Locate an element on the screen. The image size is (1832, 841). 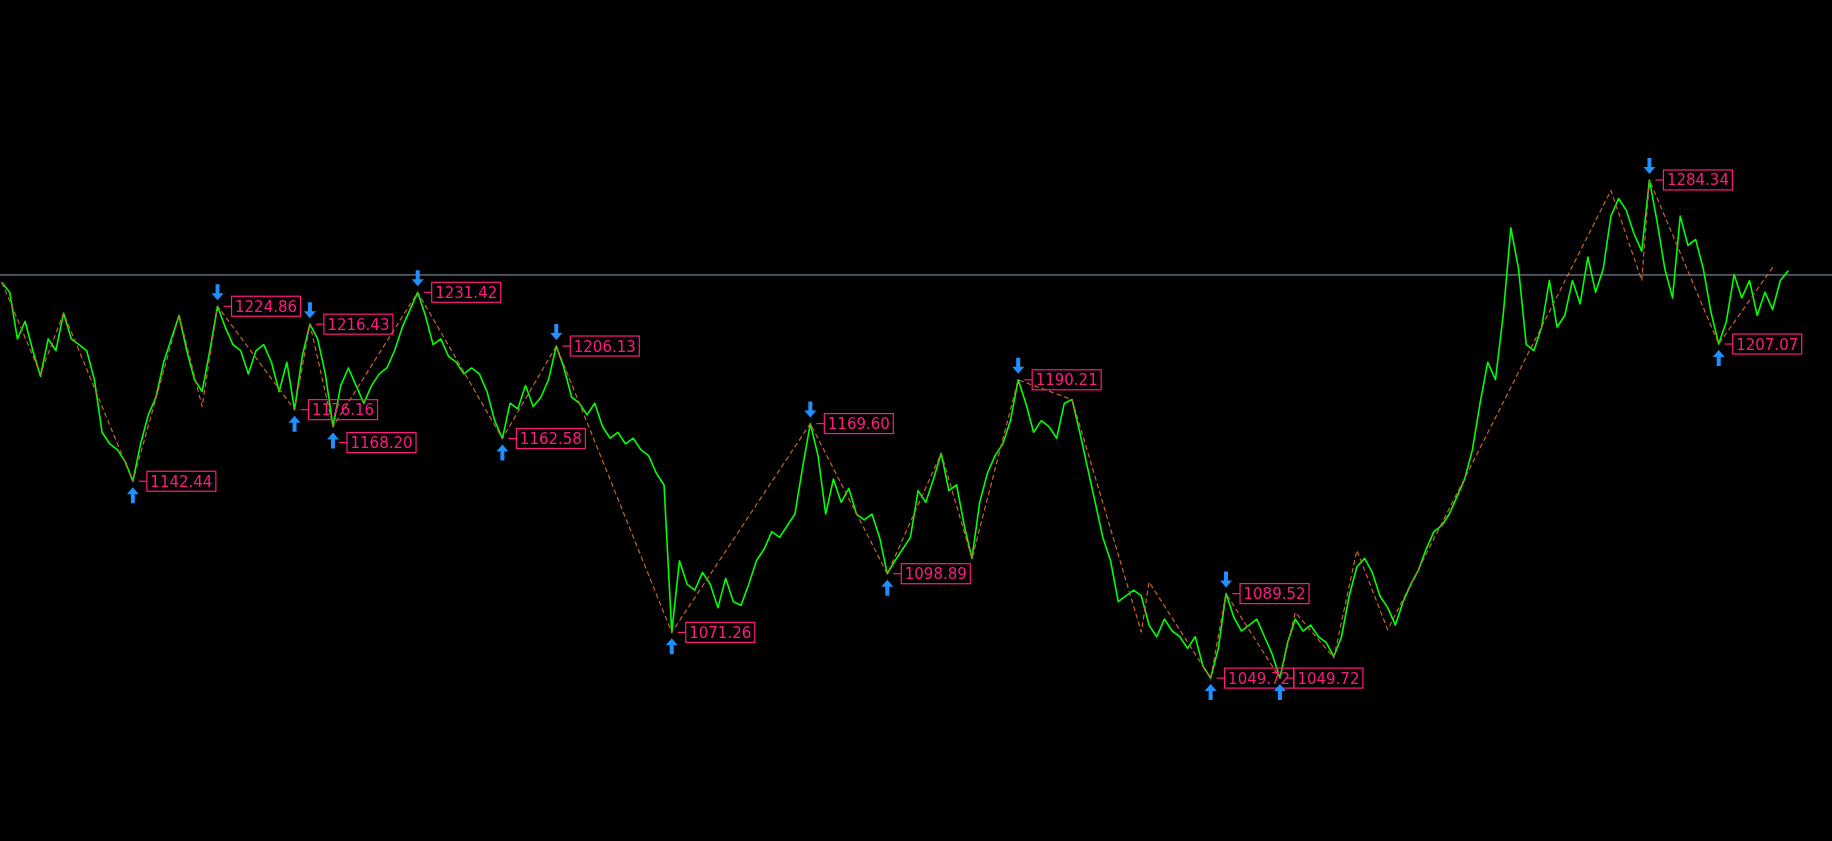
data-label: 1207.07 is located at coordinates (1767, 344).